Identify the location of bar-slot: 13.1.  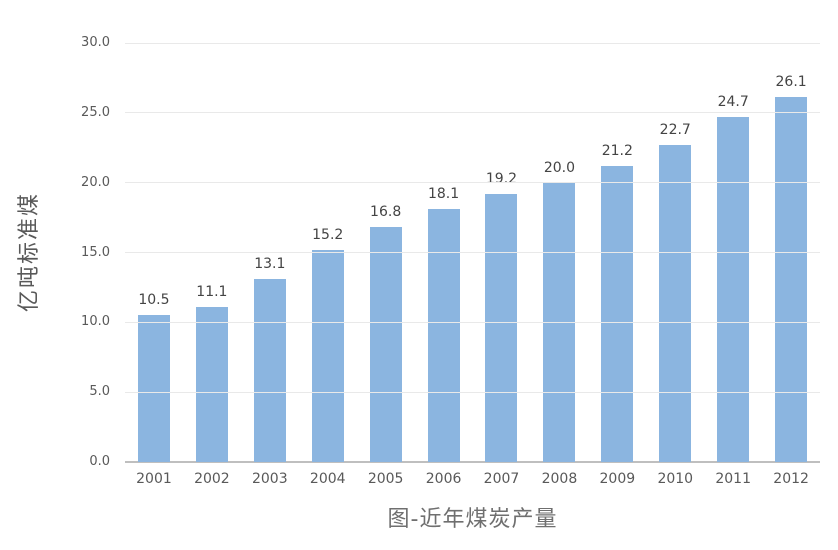
(270, 252).